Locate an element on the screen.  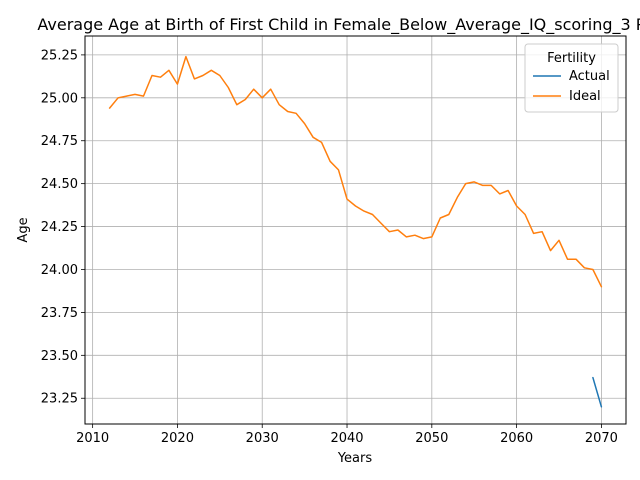
x-tick-label: 2070 is located at coordinates (601, 438).